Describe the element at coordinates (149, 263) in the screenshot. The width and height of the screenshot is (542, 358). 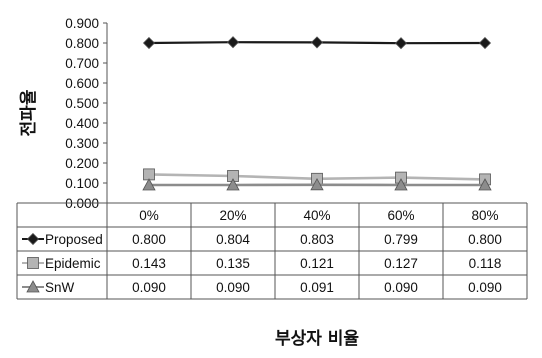
I see `data-label: 0.143` at that location.